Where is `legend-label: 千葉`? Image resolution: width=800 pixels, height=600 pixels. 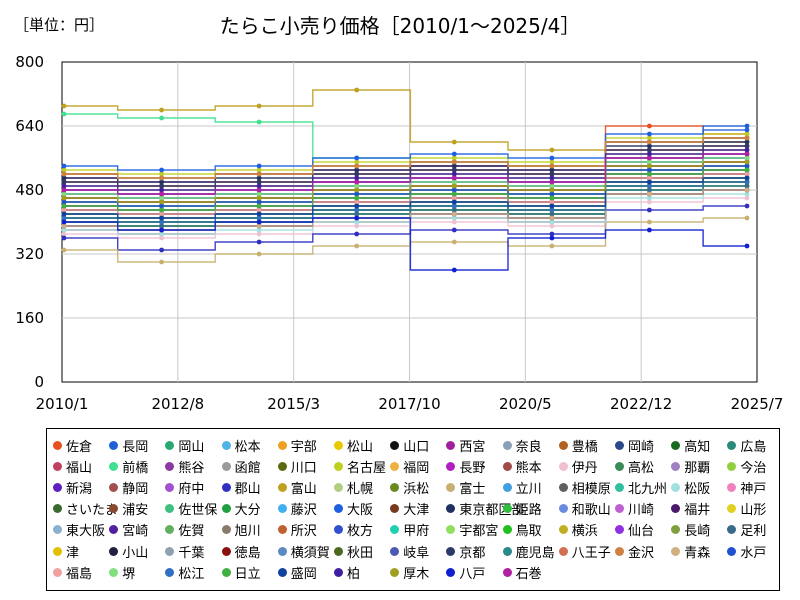
legend-label: 千葉 is located at coordinates (191, 553).